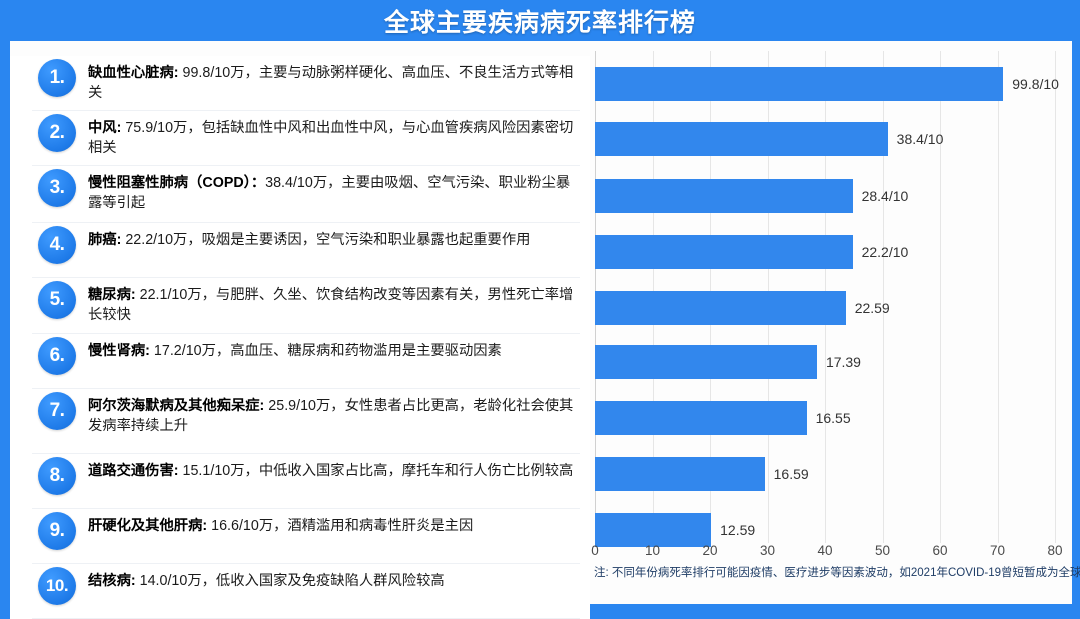 The height and width of the screenshot is (619, 1080). Describe the element at coordinates (300, 361) in the screenshot. I see `list-item: 6. 慢性肾病: 17.2/10万，高血压、糖尿病和药物滥用是主要驱动因素` at that location.